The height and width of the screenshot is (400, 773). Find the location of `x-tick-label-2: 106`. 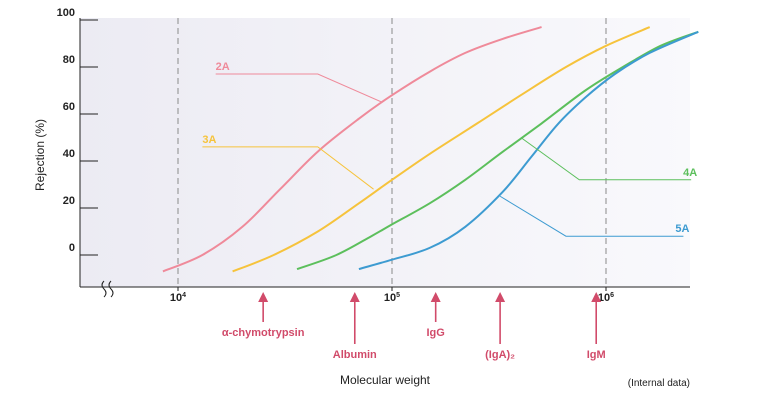

x-tick-label-2: 106 is located at coordinates (606, 298).